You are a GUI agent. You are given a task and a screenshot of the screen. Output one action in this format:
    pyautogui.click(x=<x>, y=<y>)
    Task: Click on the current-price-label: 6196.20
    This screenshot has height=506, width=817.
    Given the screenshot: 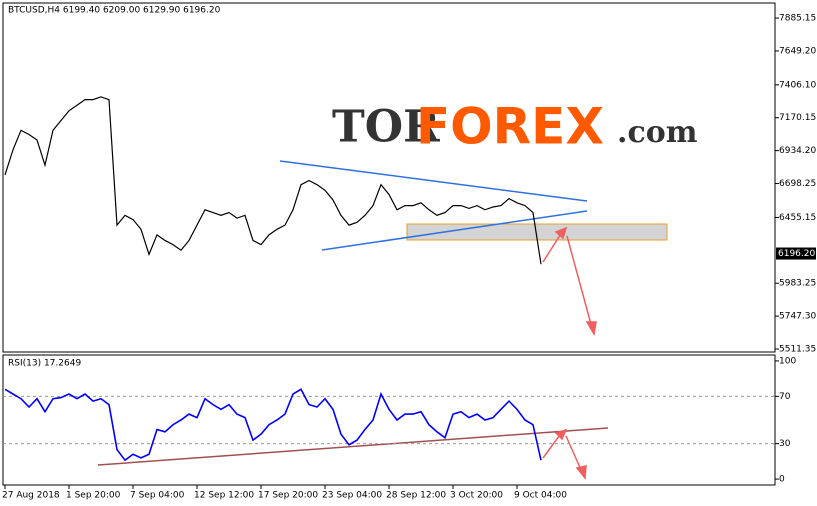 What is the action you would take?
    pyautogui.click(x=796, y=254)
    